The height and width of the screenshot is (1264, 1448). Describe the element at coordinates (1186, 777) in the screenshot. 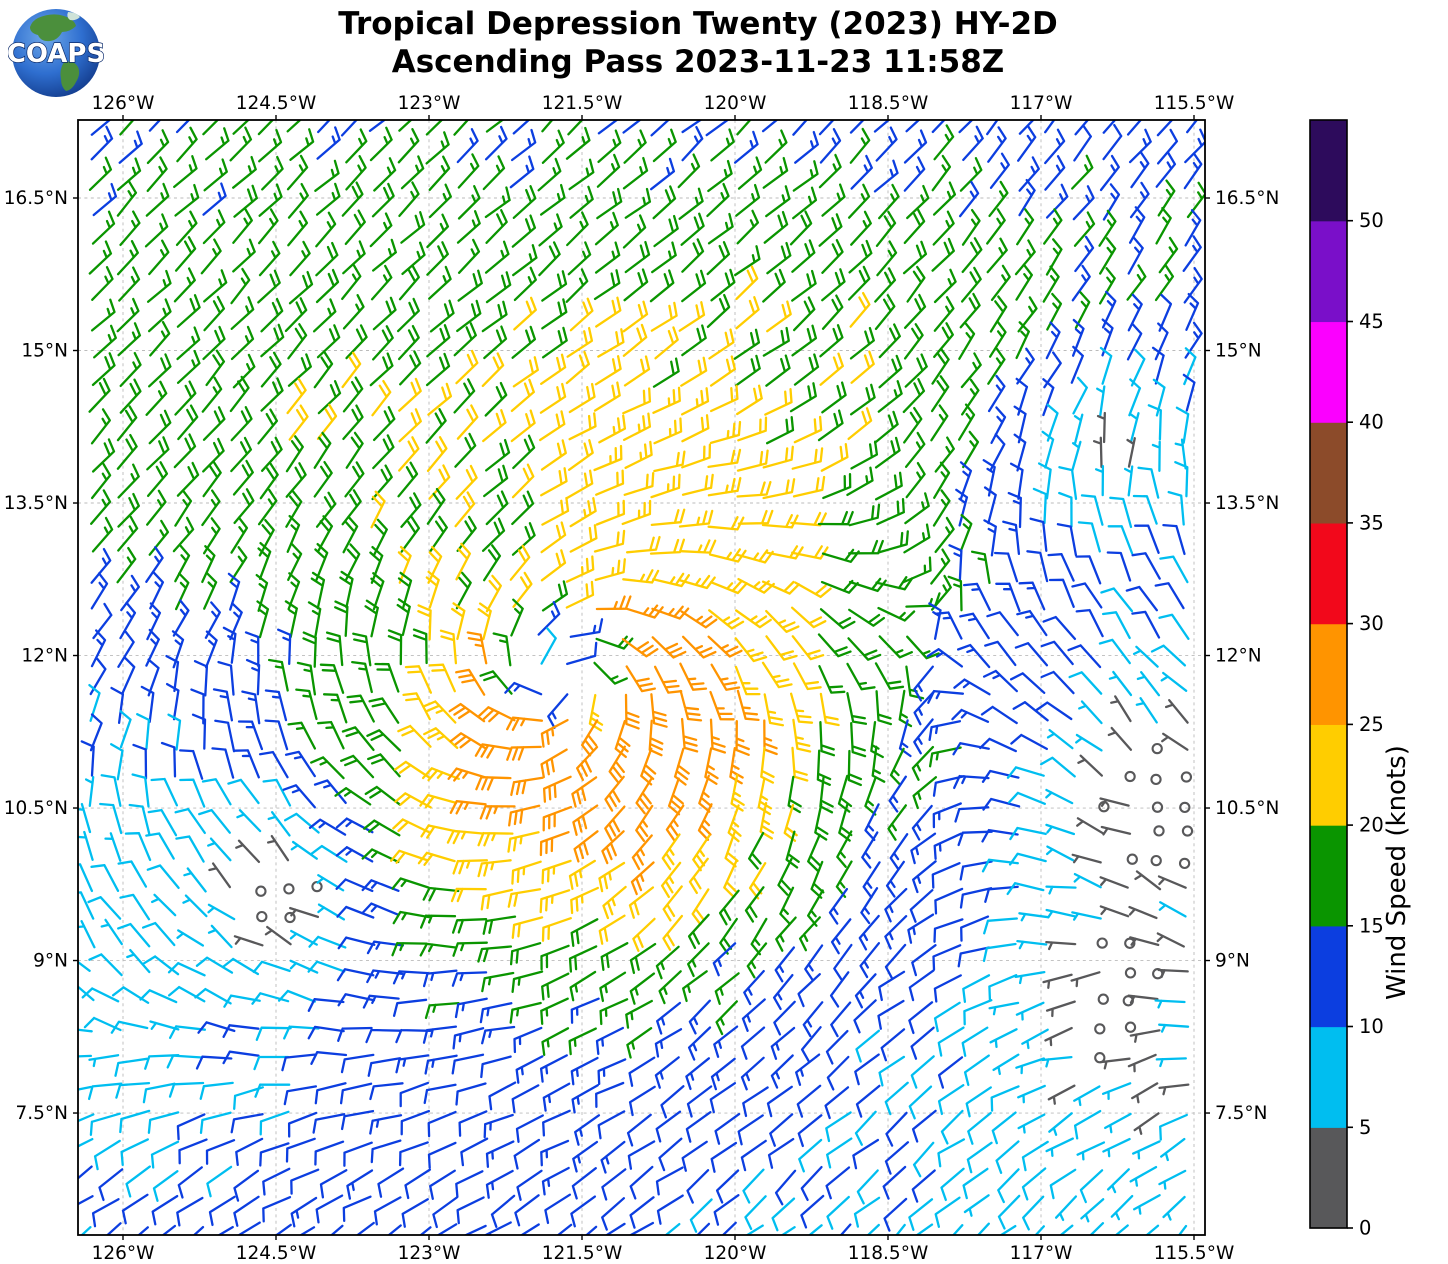

I see `calm-circle` at that location.